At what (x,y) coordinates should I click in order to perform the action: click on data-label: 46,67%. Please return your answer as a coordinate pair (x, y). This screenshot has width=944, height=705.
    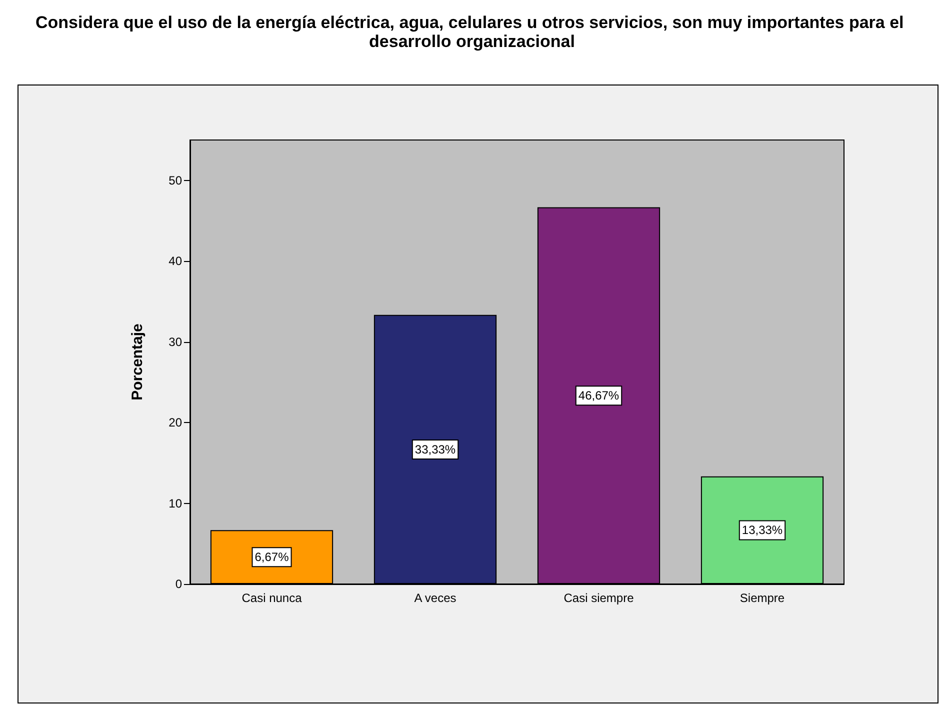
    Looking at the image, I should click on (599, 395).